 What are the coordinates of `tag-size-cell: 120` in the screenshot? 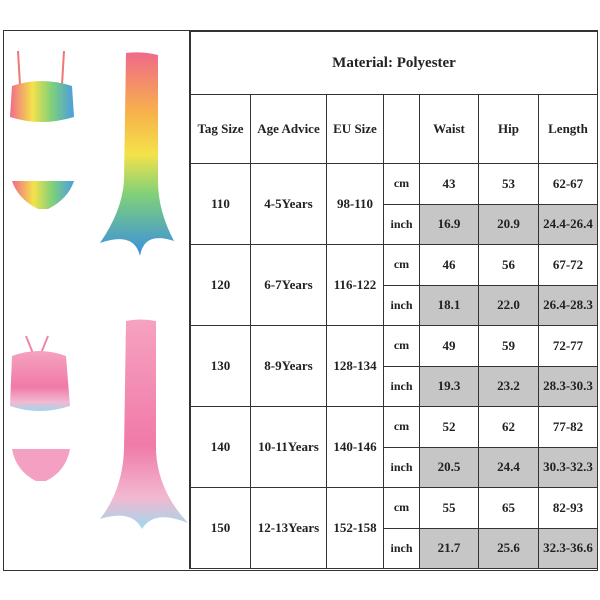 It's located at (220, 285).